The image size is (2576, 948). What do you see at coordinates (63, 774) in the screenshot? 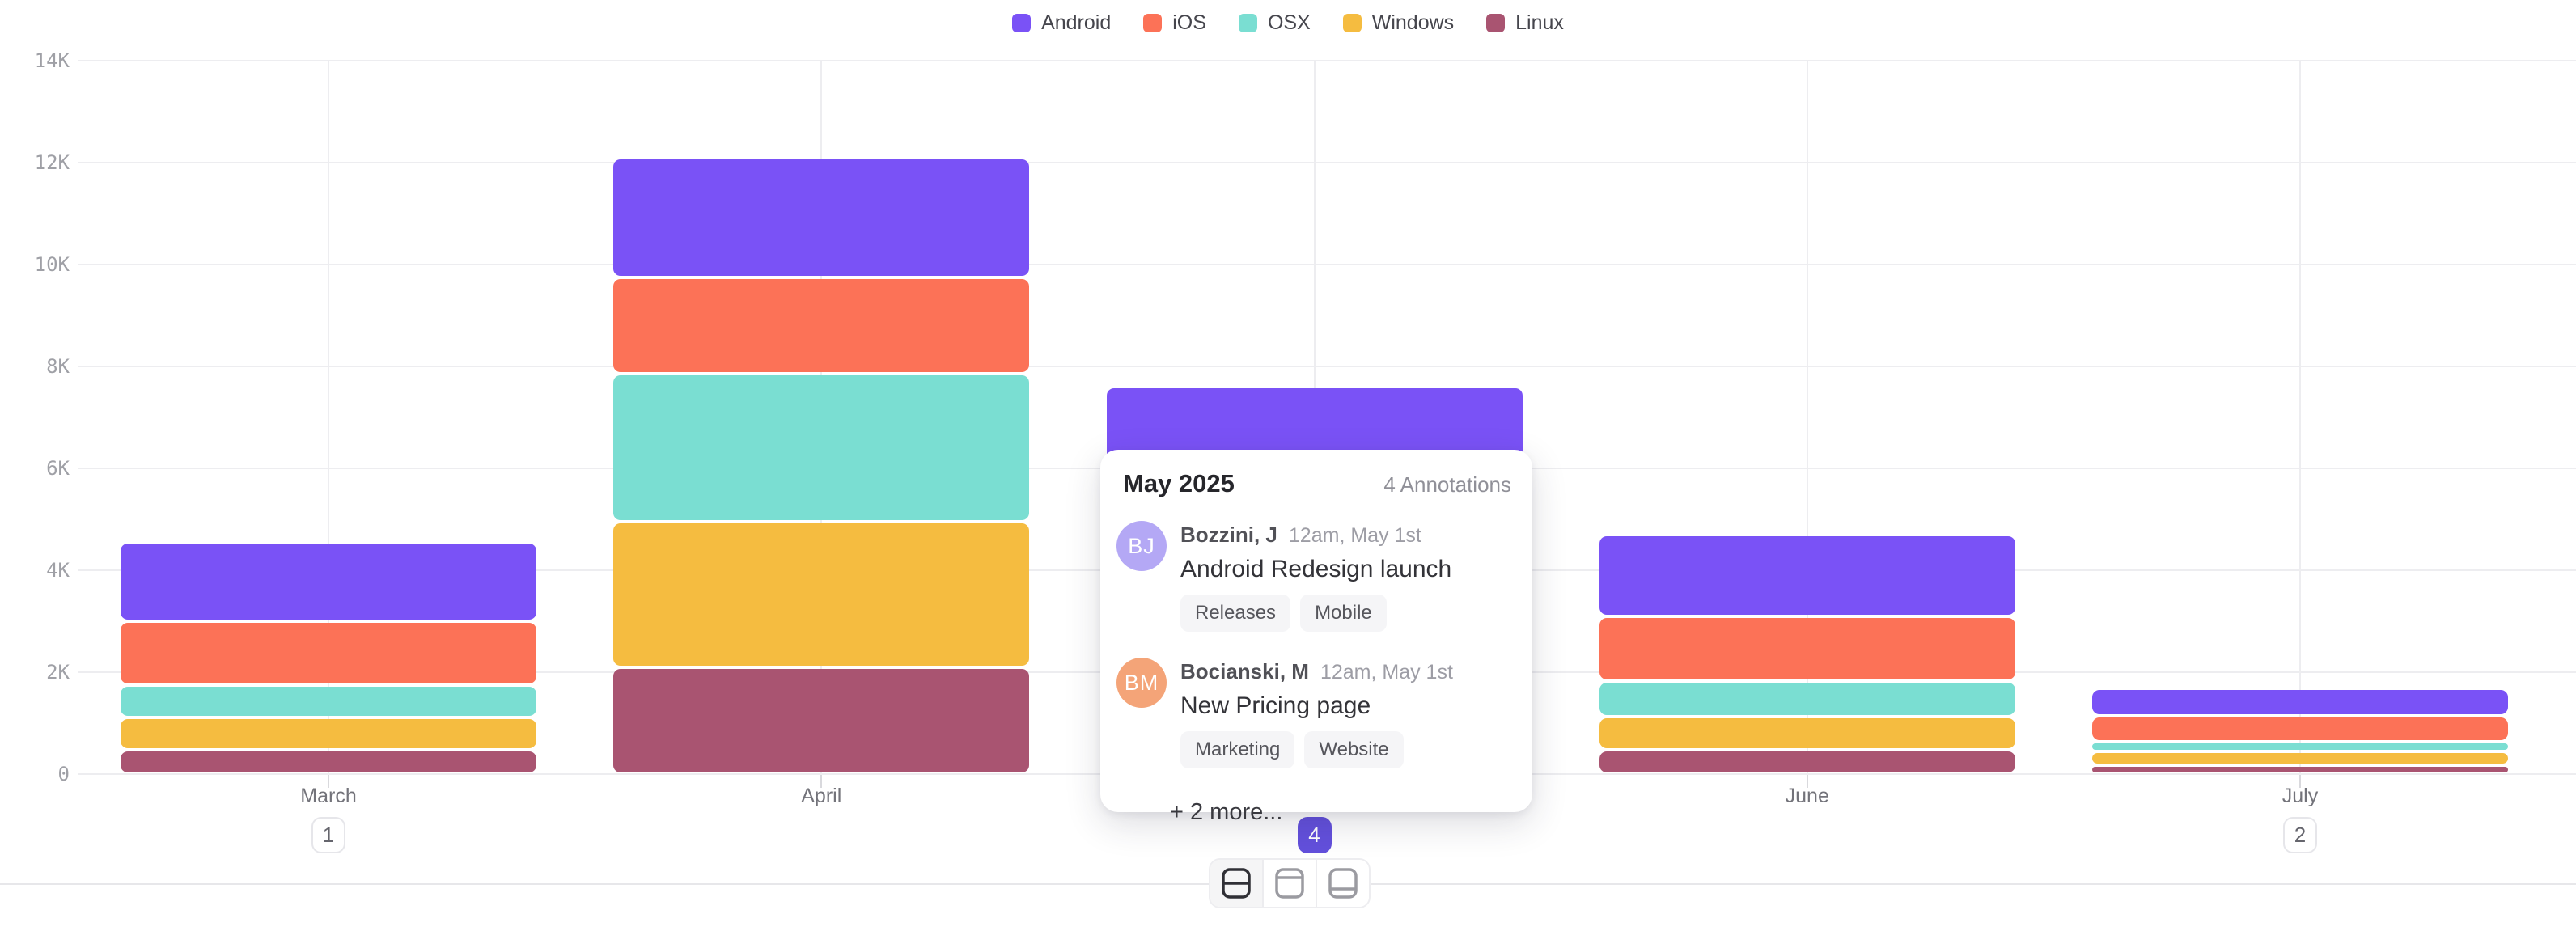
I see `y-axis-tick-label: 0` at bounding box center [63, 774].